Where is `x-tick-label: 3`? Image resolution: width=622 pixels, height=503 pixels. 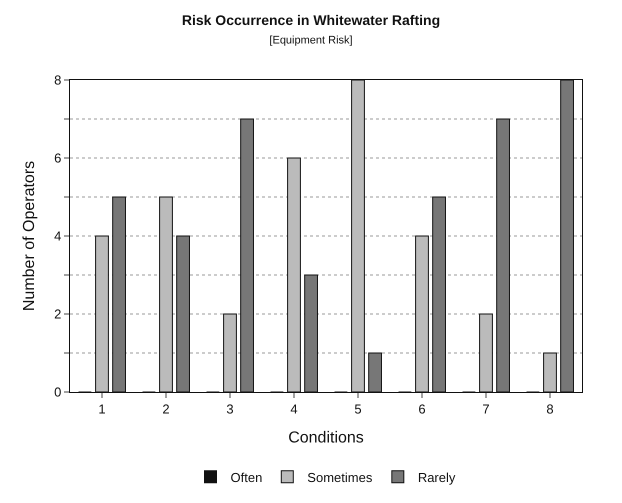 x-tick-label: 3 is located at coordinates (230, 409).